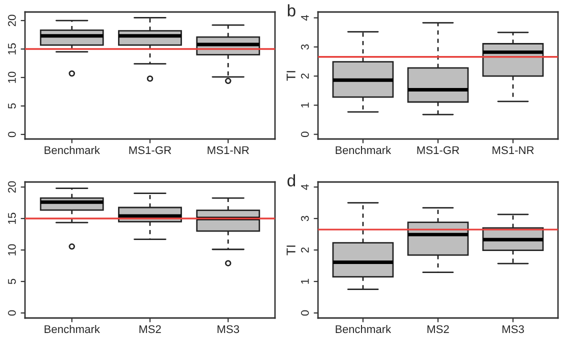  What do you see at coordinates (291, 180) in the screenshot?
I see `chart-title: d` at bounding box center [291, 180].